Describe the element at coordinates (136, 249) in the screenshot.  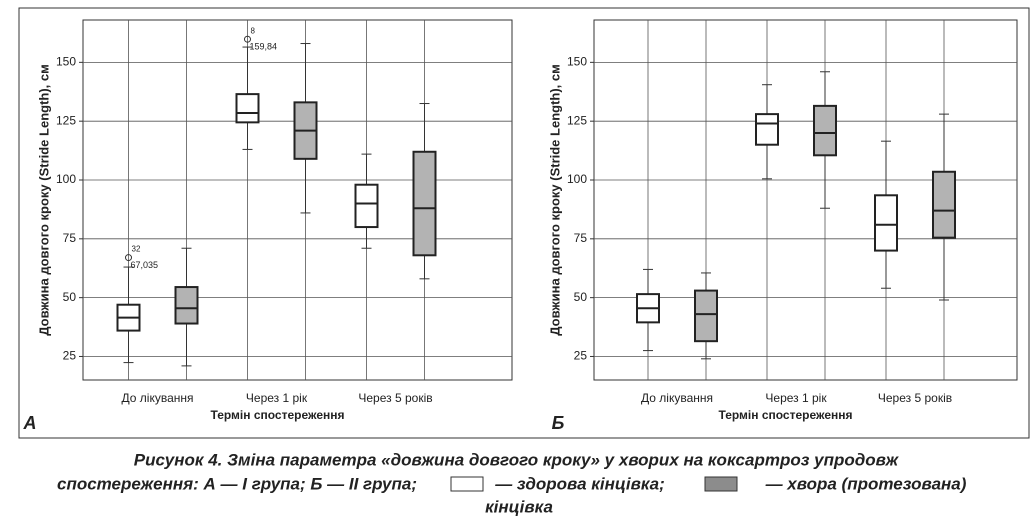
I see `outlier-id: 32` at that location.